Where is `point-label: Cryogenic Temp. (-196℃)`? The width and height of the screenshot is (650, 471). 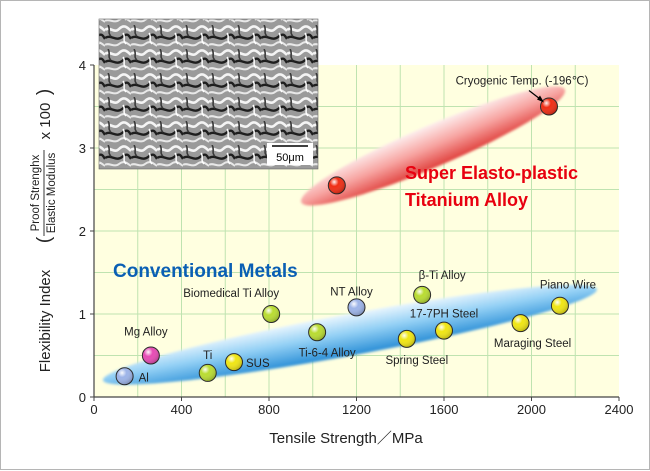
point-label: Cryogenic Temp. (-196℃) is located at coordinates (522, 82).